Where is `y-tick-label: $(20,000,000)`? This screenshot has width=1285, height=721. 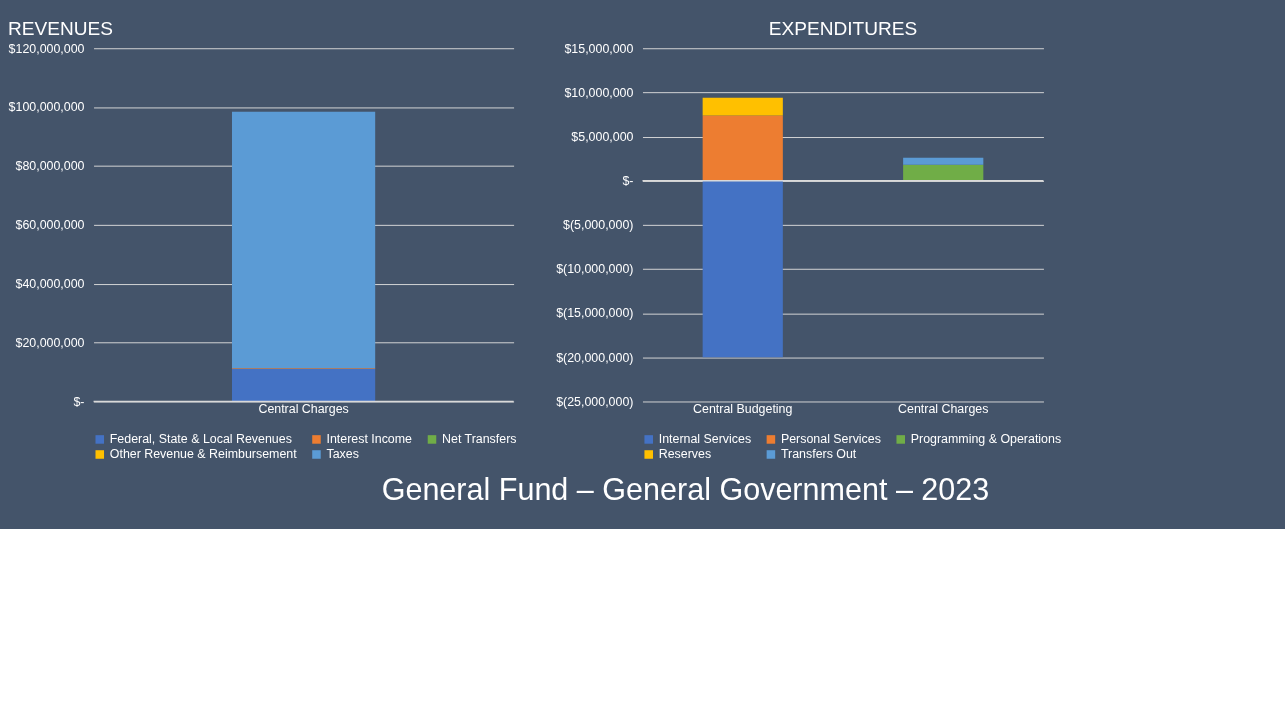
y-tick-label: $(20,000,000) is located at coordinates (595, 357).